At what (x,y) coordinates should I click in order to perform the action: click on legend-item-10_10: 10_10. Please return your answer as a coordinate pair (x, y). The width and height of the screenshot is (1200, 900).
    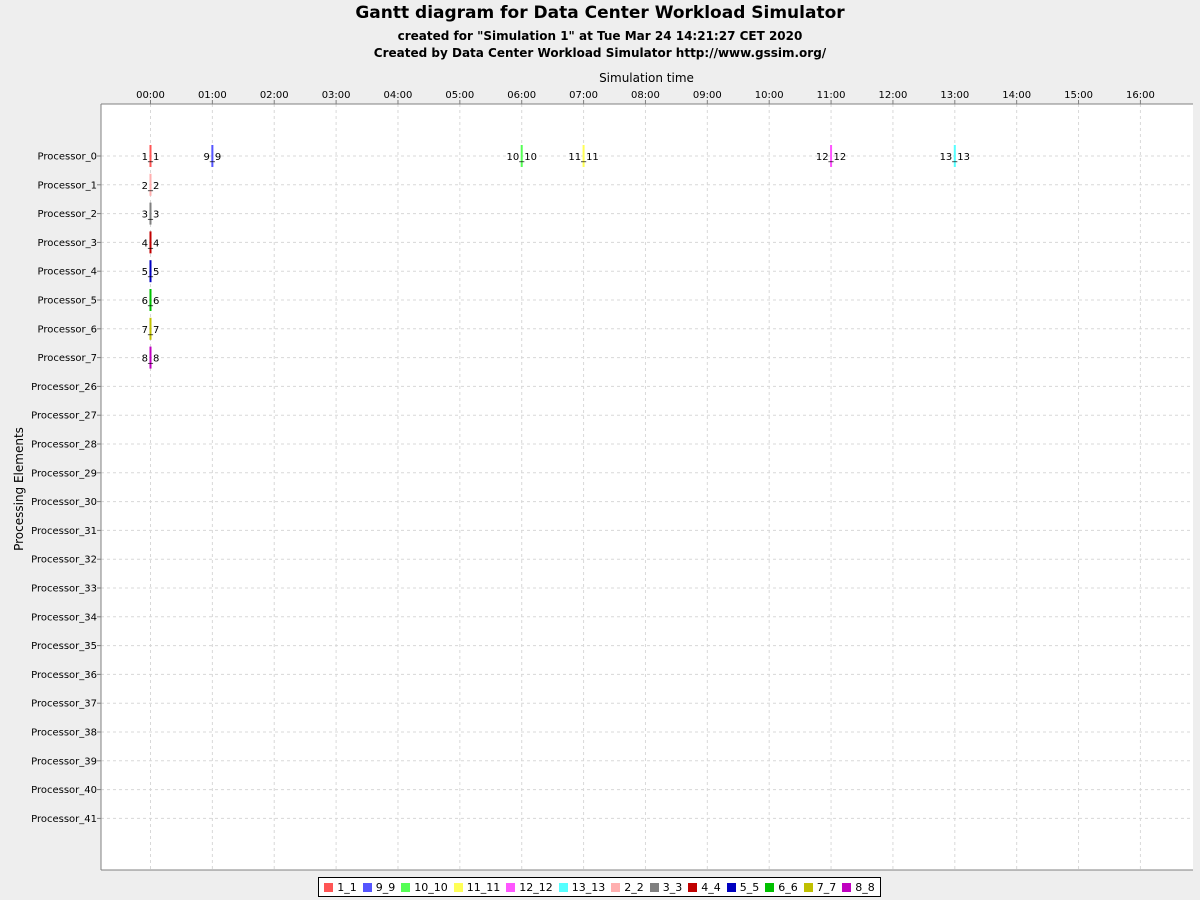
    Looking at the image, I should click on (424, 887).